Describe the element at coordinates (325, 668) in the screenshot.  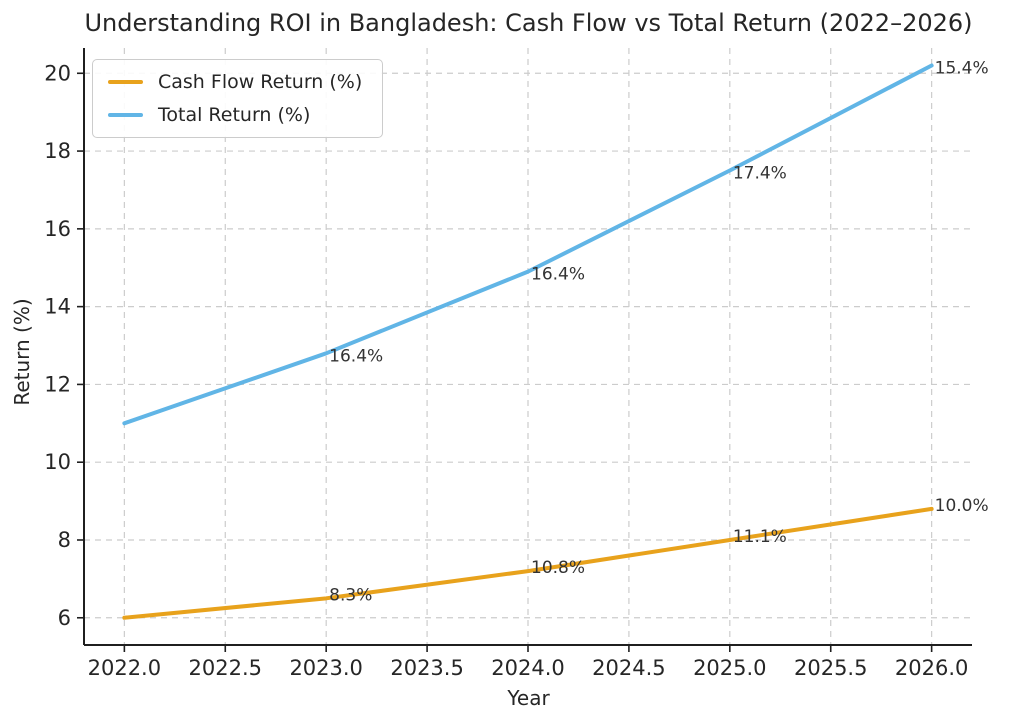
I see `x-tick-label: 2023.0` at that location.